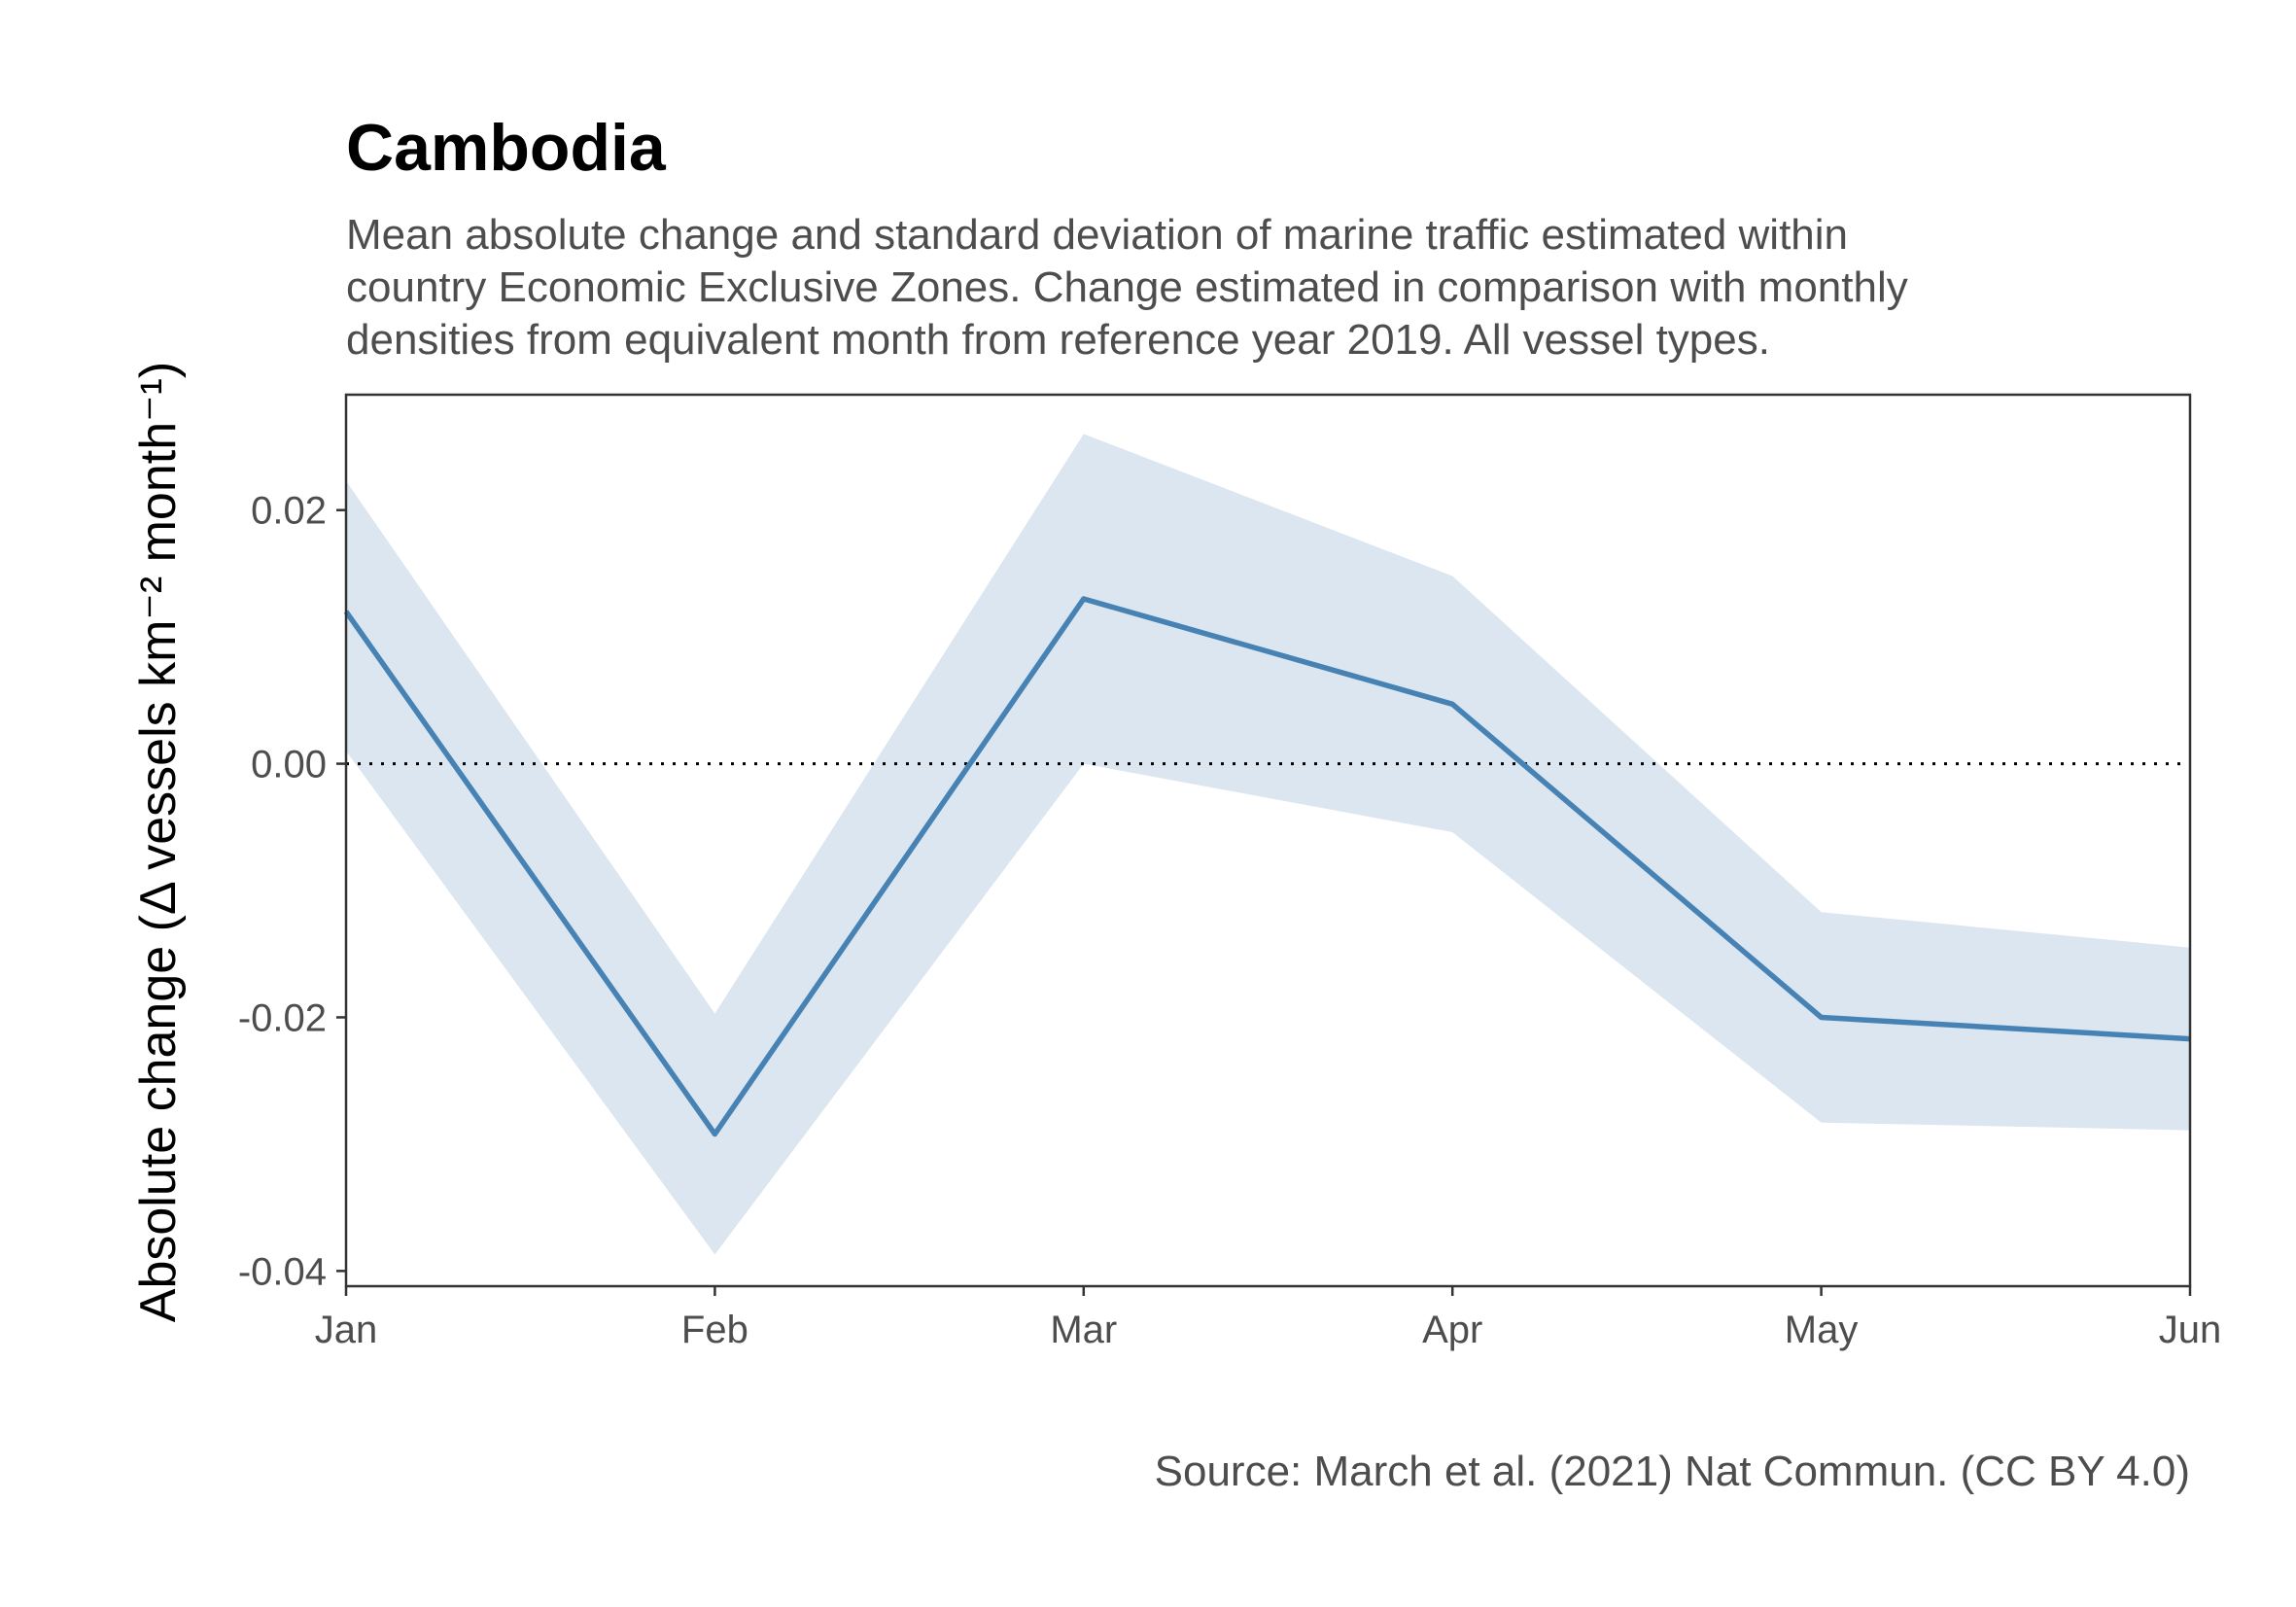  Describe the element at coordinates (289, 512) in the screenshot. I see `y-tick-label: 0.02` at that location.